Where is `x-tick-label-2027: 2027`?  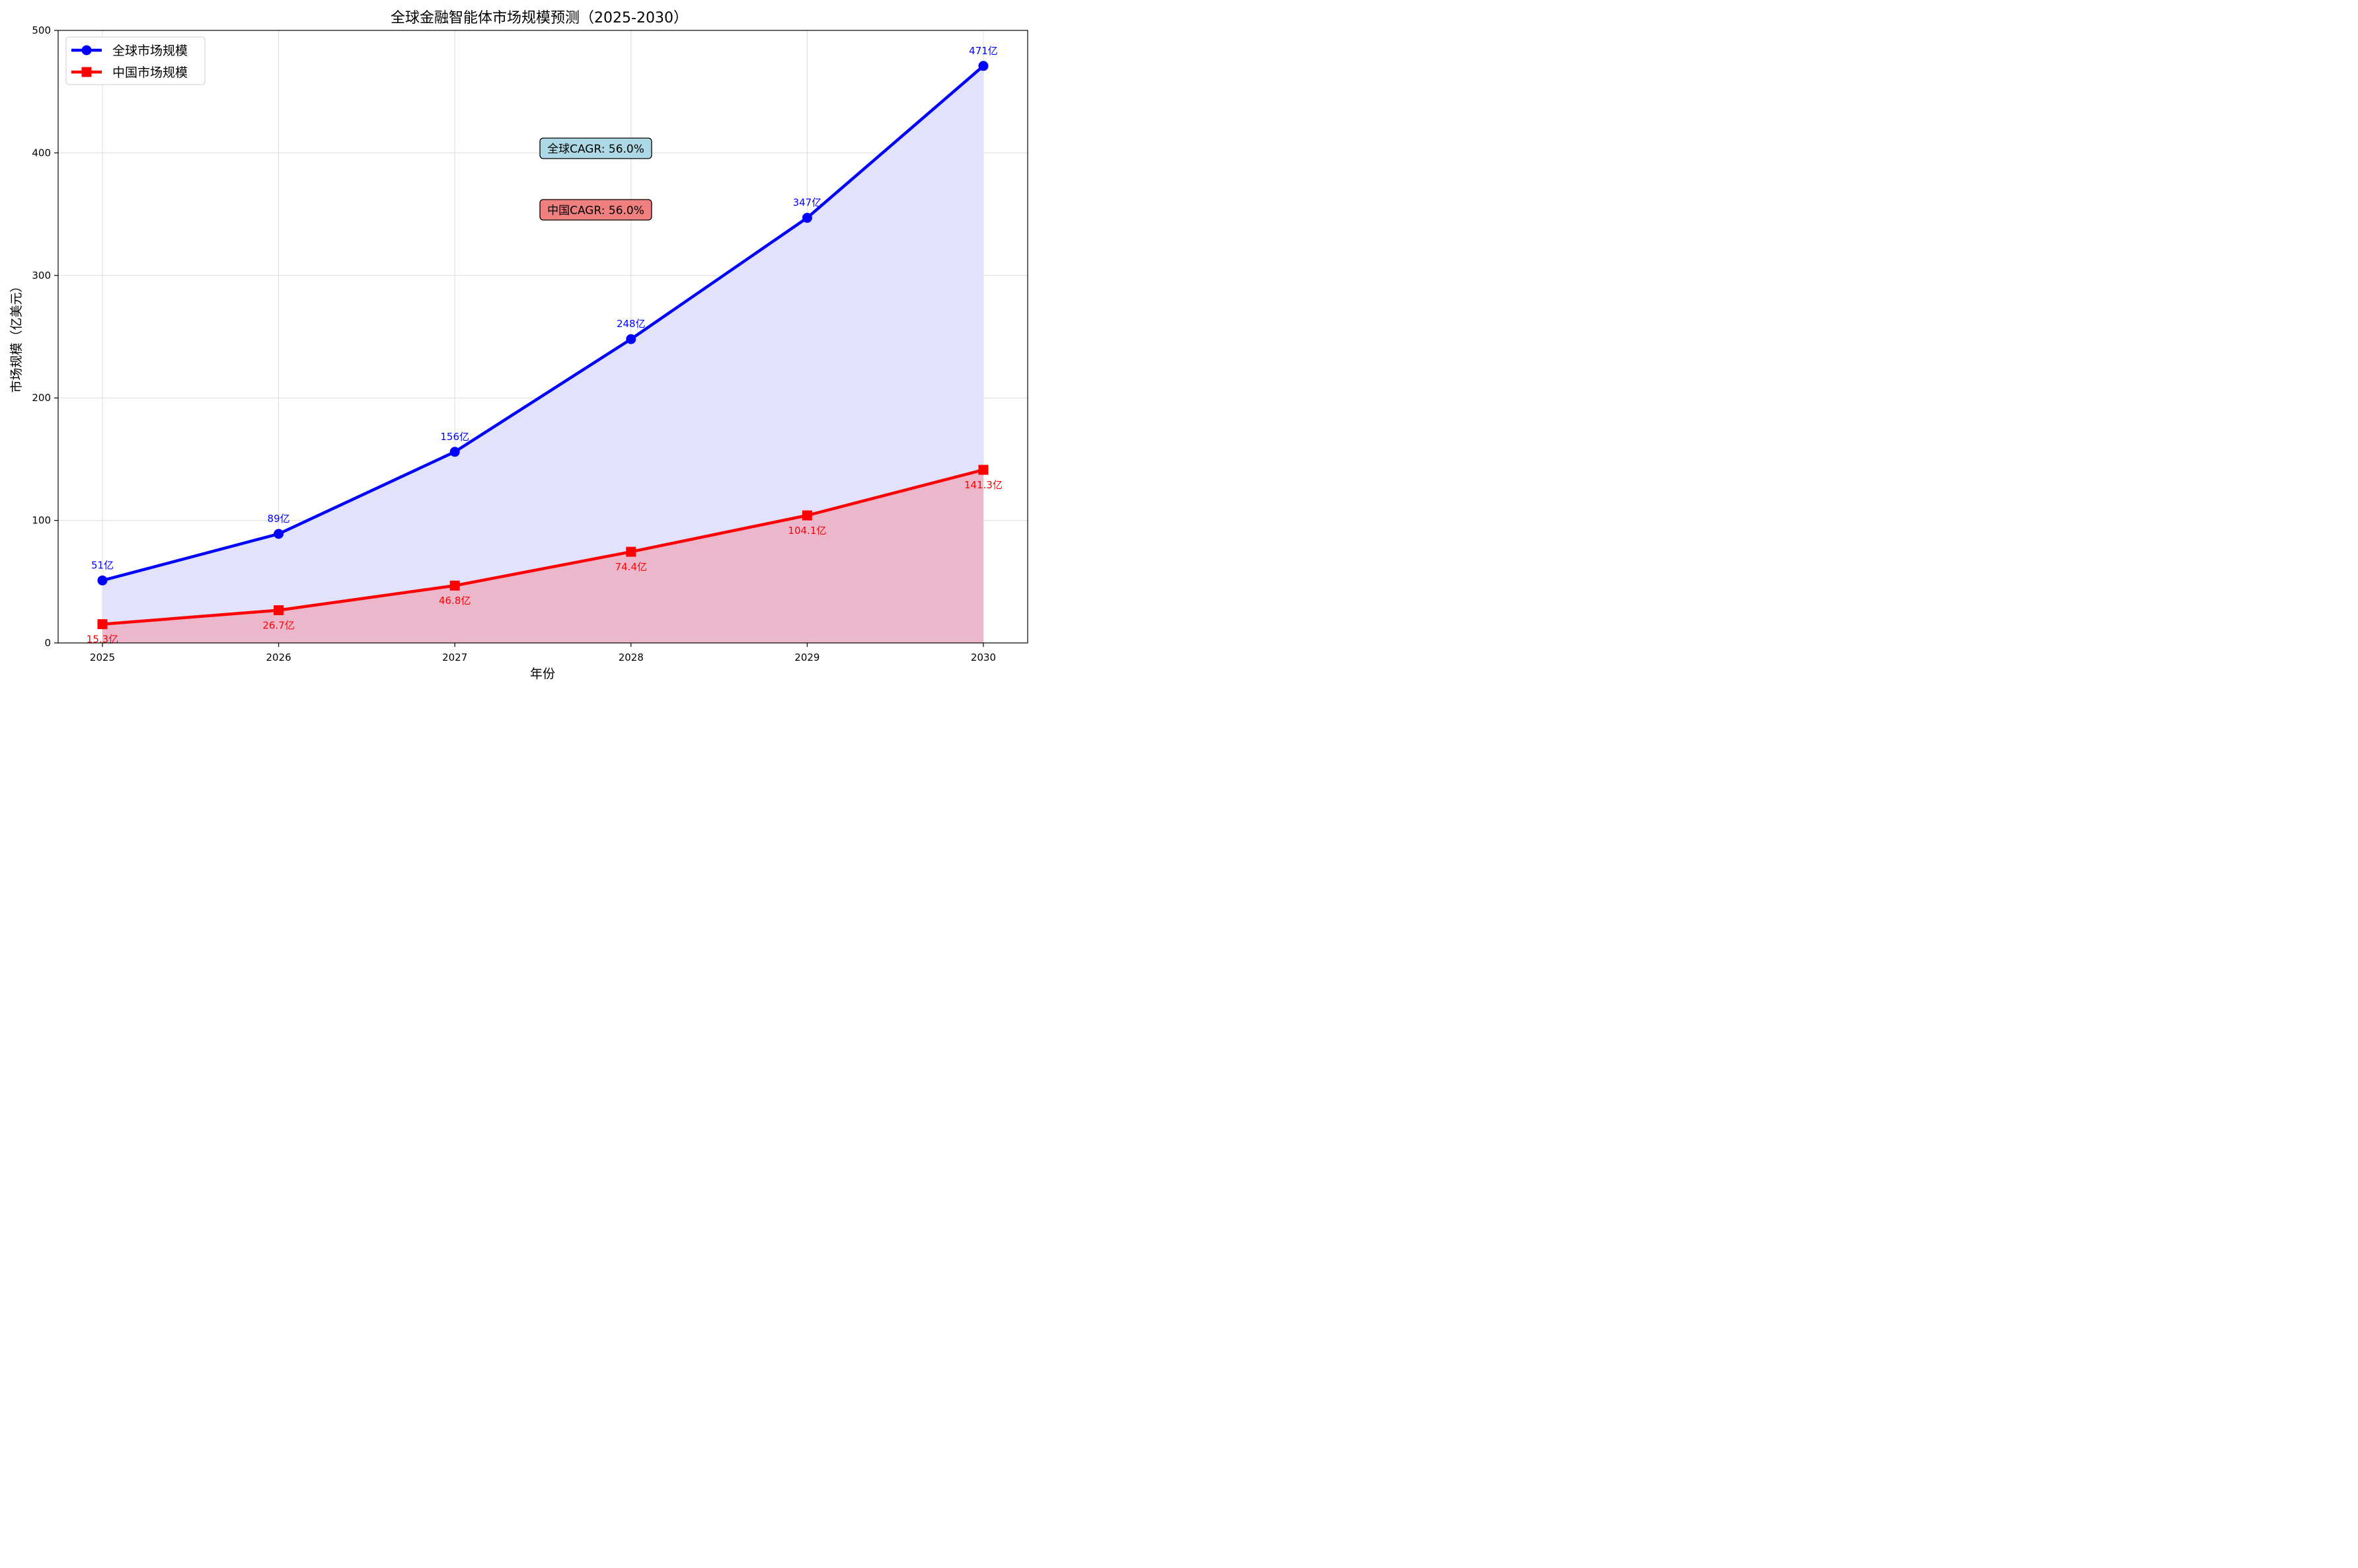 x-tick-label-2027: 2027 is located at coordinates (454, 657).